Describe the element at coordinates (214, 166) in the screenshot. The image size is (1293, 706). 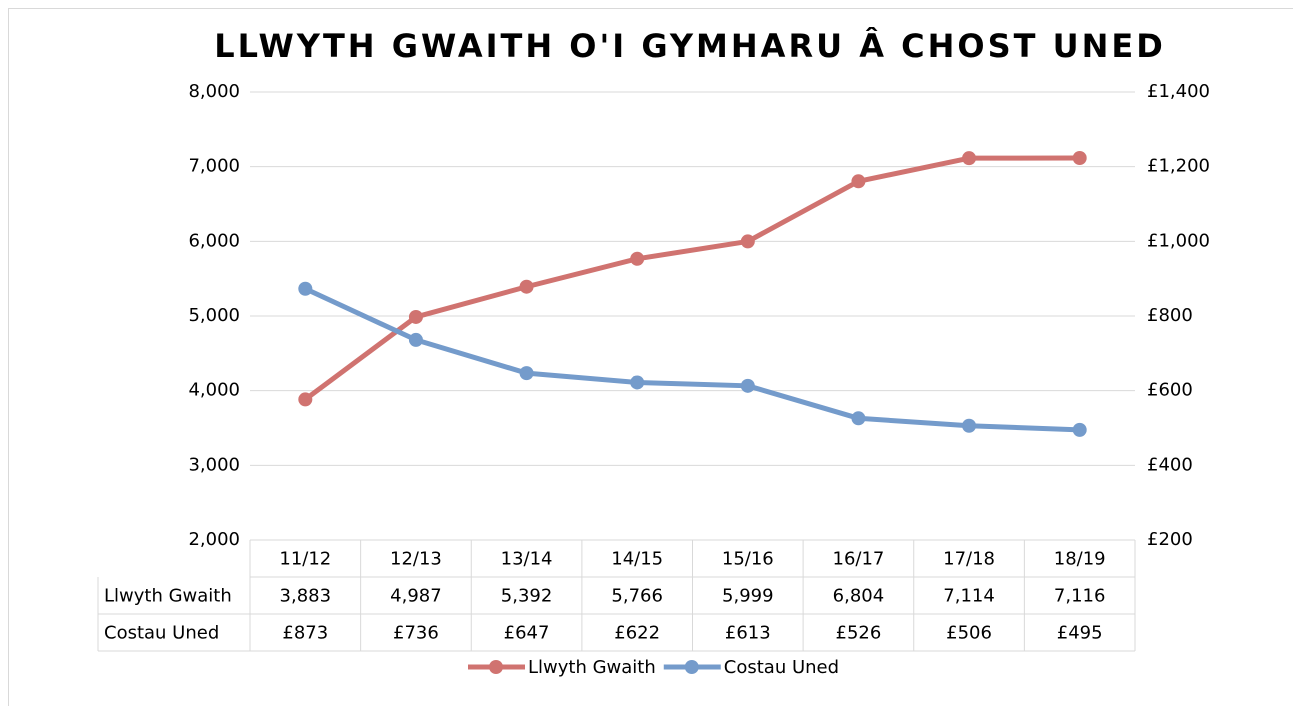
I see `y-tick-label: 7,000` at that location.